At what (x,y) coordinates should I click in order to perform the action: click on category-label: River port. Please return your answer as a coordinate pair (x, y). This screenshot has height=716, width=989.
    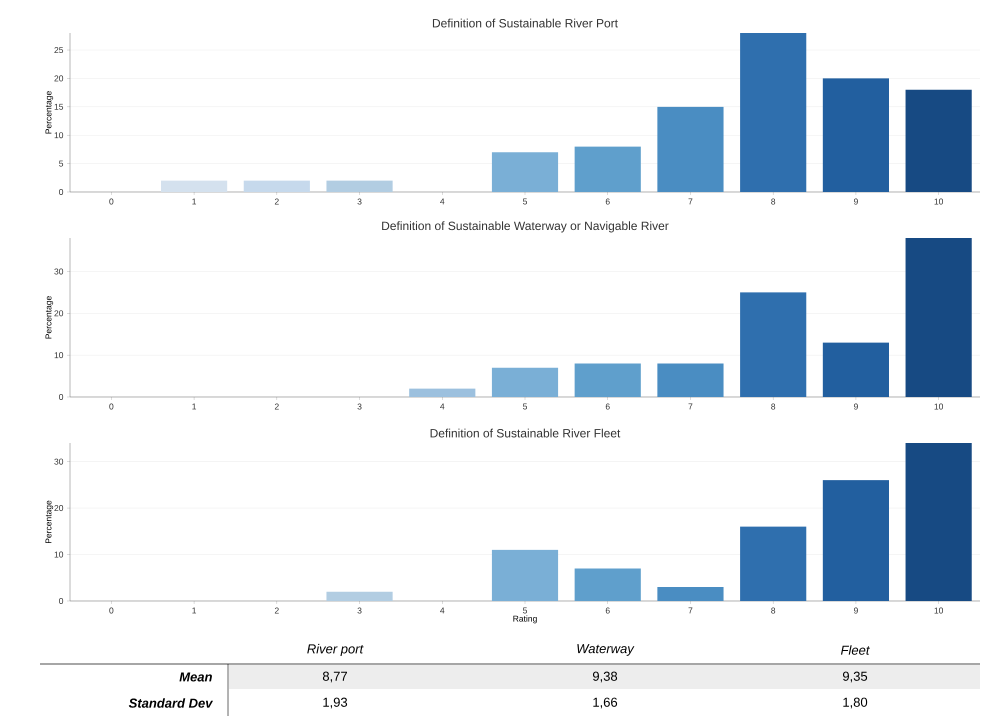
    Looking at the image, I should click on (335, 650).